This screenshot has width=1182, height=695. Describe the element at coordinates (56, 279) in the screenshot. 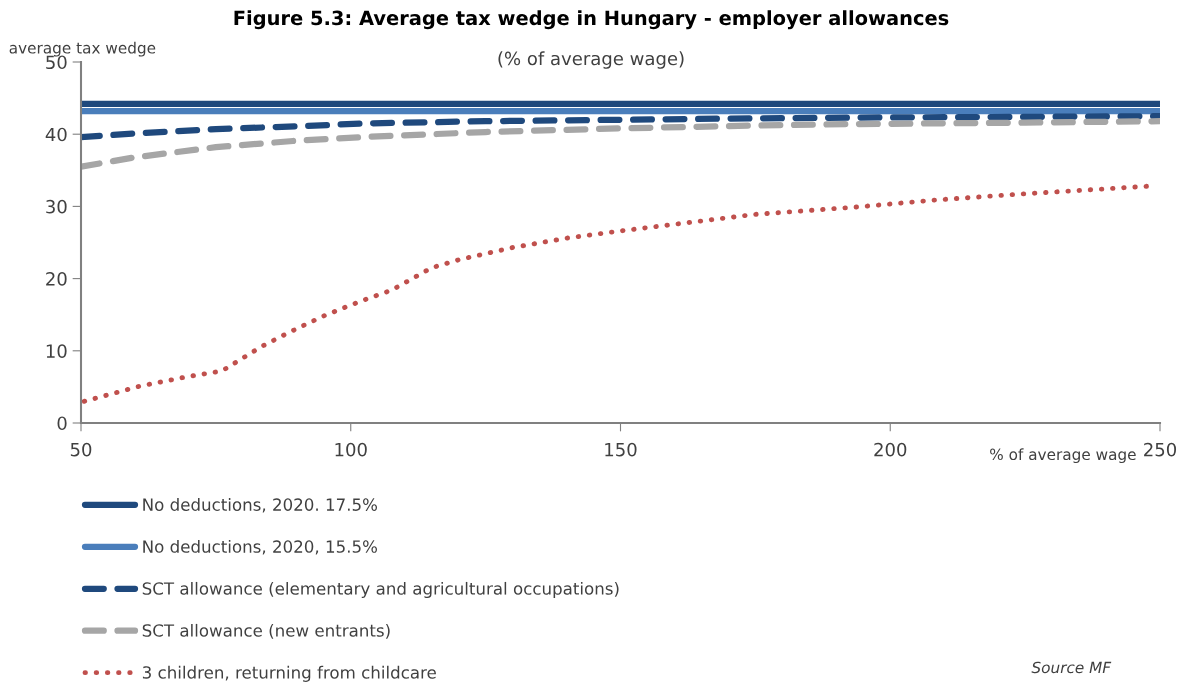

I see `y-tick-label: 20` at that location.